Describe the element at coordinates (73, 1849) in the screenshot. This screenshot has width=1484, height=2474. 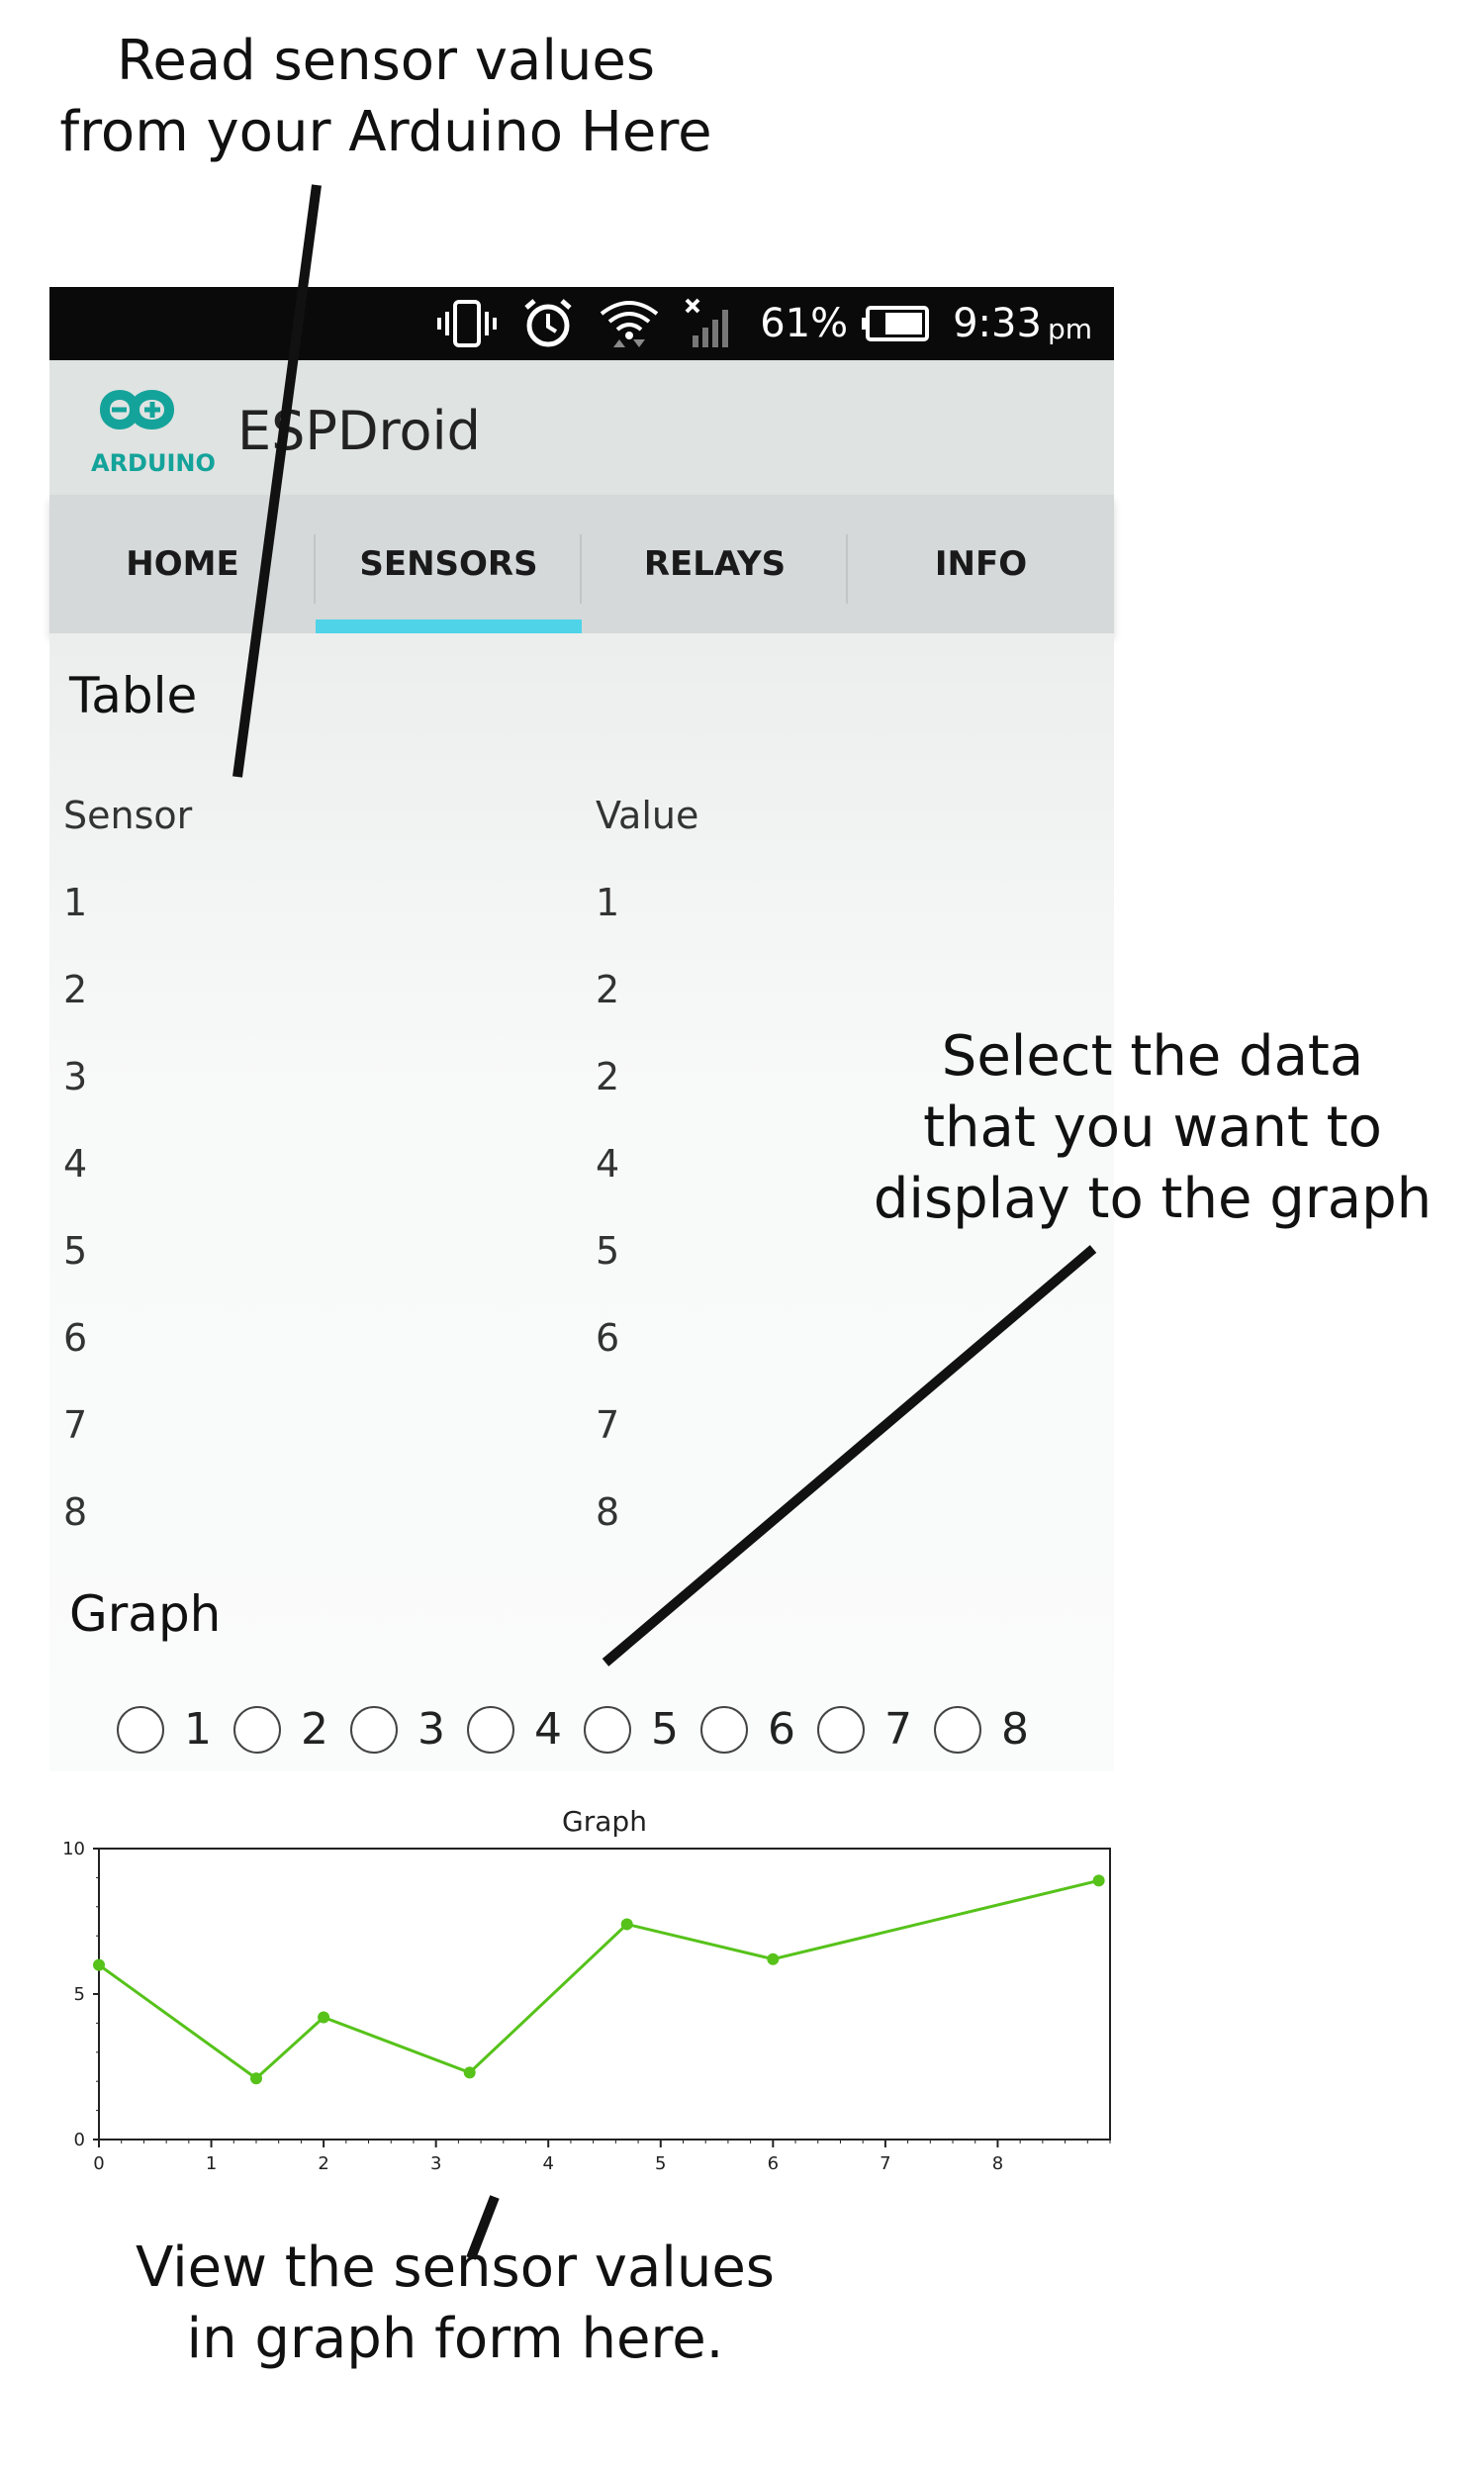
I see `y-tick-label: 10` at that location.